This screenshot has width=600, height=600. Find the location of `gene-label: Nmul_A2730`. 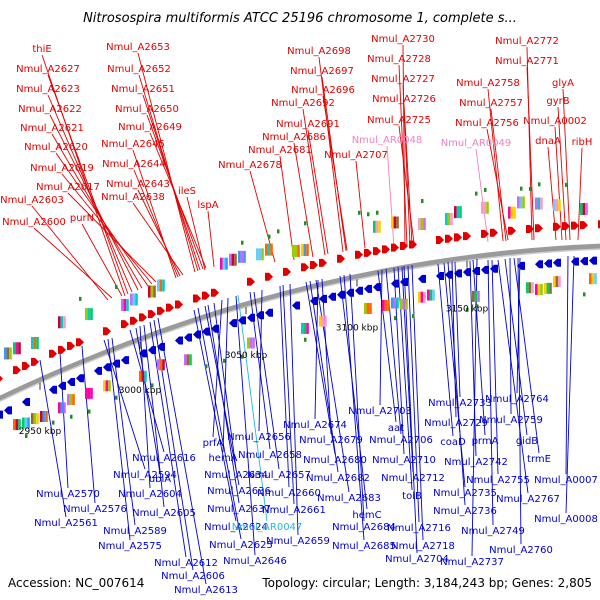

gene-label: Nmul_A2730 is located at coordinates (403, 39).